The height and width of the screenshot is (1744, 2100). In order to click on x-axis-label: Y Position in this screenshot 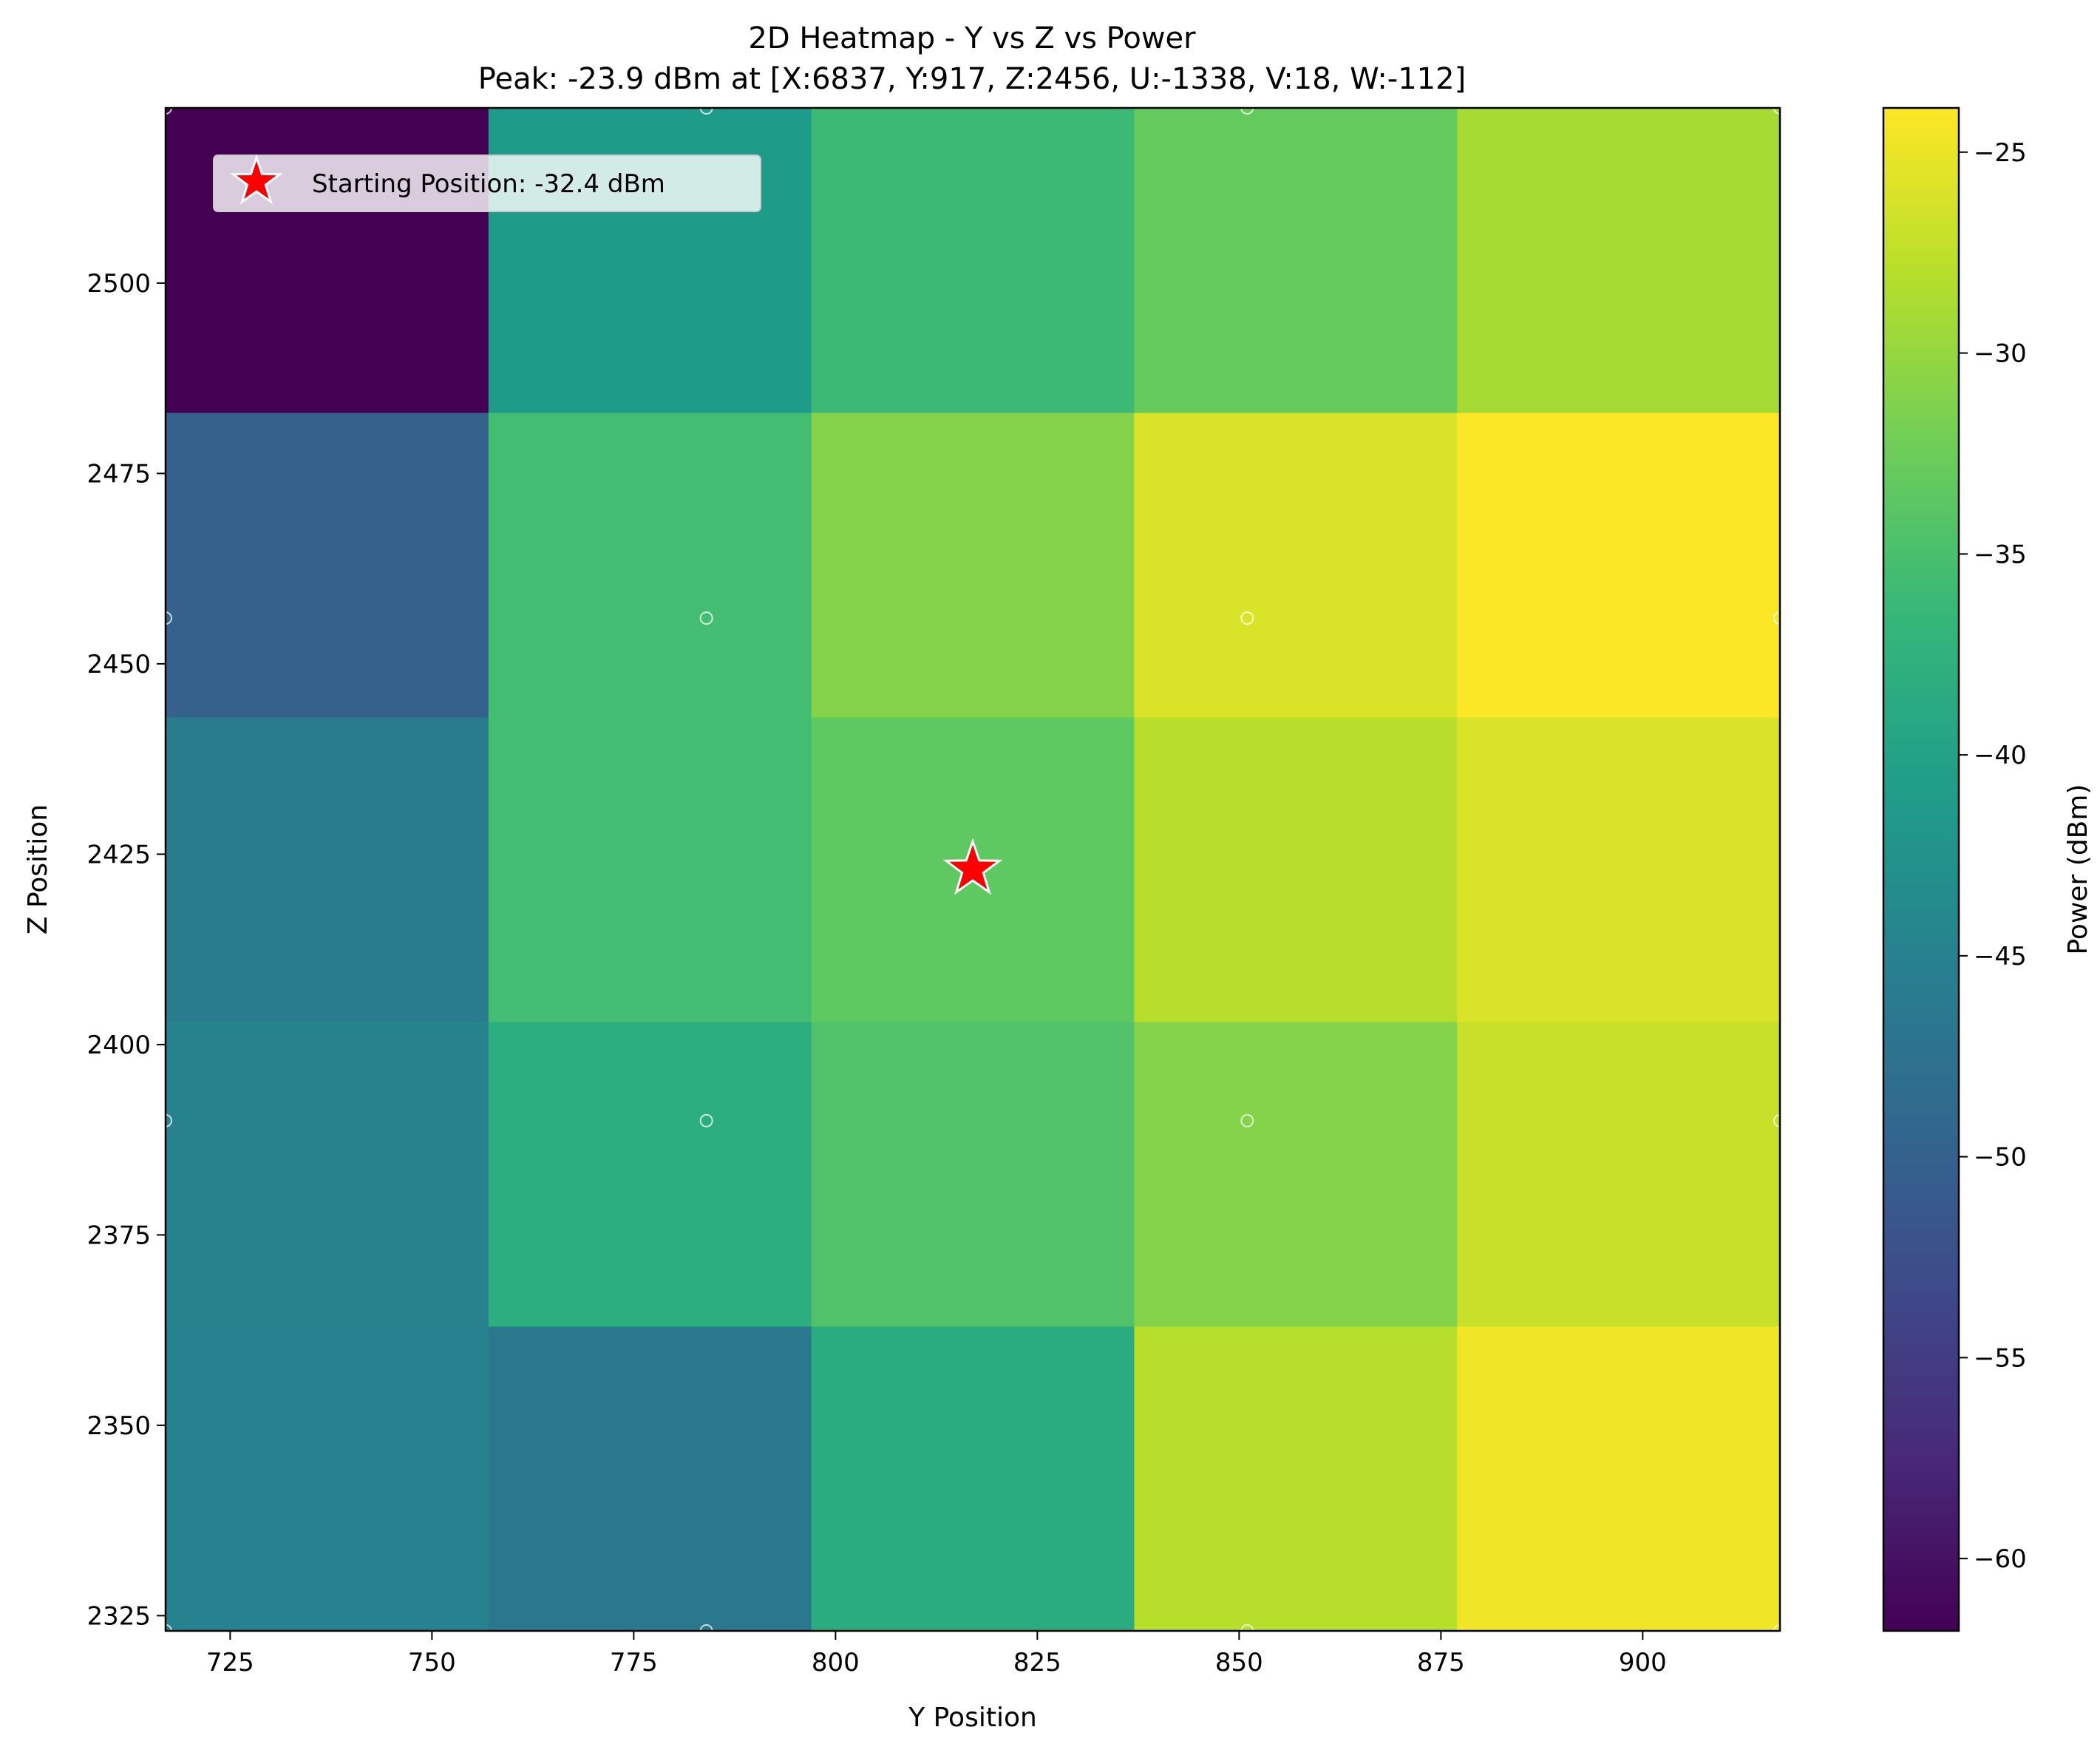, I will do `click(972, 1718)`.